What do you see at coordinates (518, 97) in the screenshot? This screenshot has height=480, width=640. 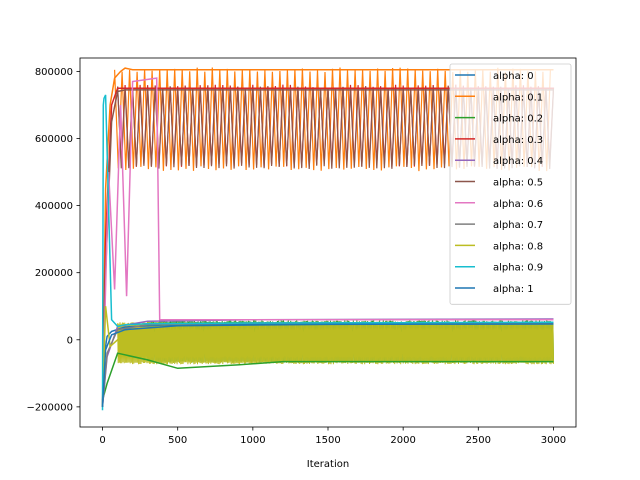 I see `legend-entry-label: alpha: 0.1` at bounding box center [518, 97].